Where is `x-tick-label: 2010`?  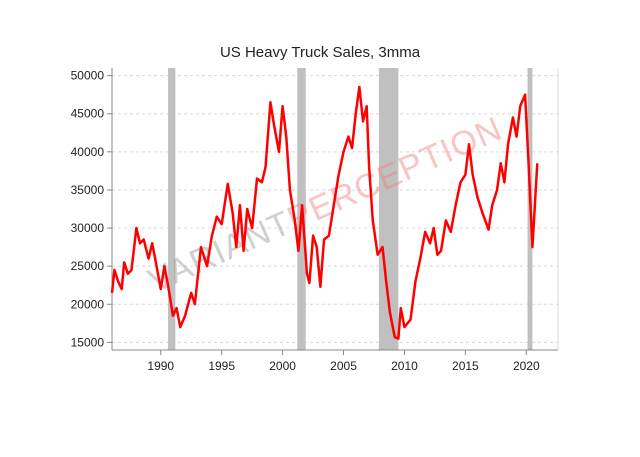 x-tick-label: 2010 is located at coordinates (404, 366).